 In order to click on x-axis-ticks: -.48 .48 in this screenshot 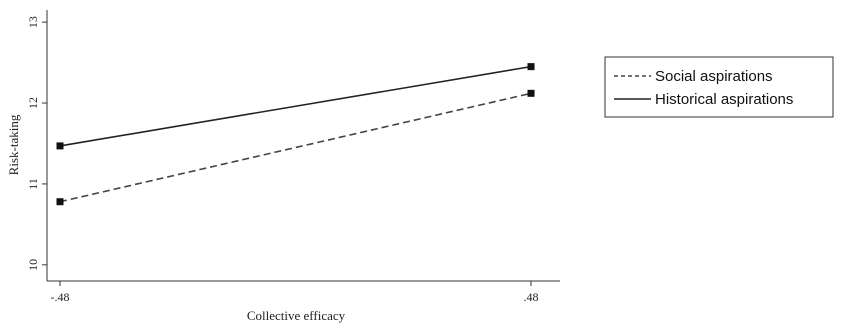, I will do `click(295, 292)`.